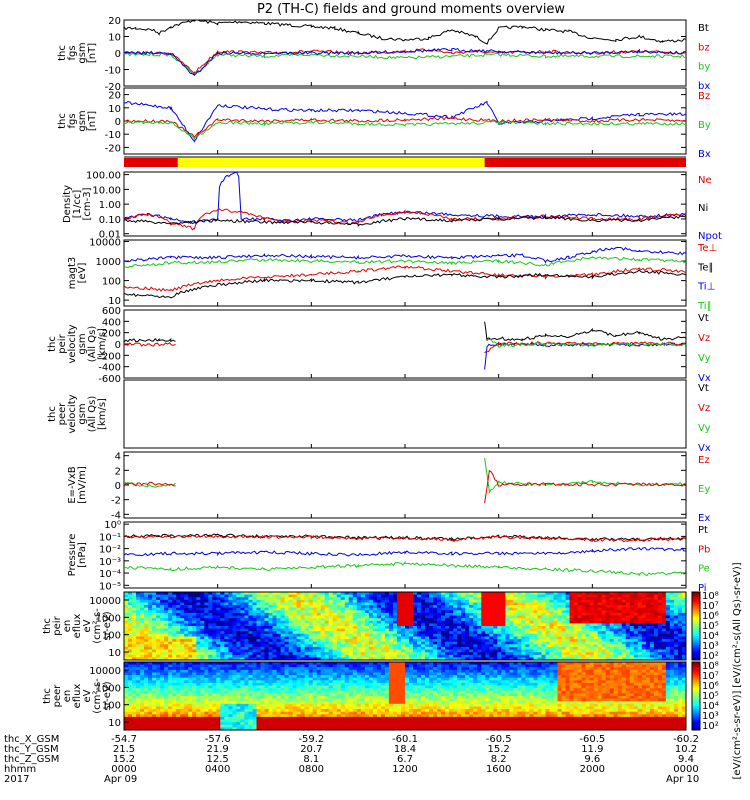  Describe the element at coordinates (704, 378) in the screenshot. I see `legend-entry: Vx` at that location.